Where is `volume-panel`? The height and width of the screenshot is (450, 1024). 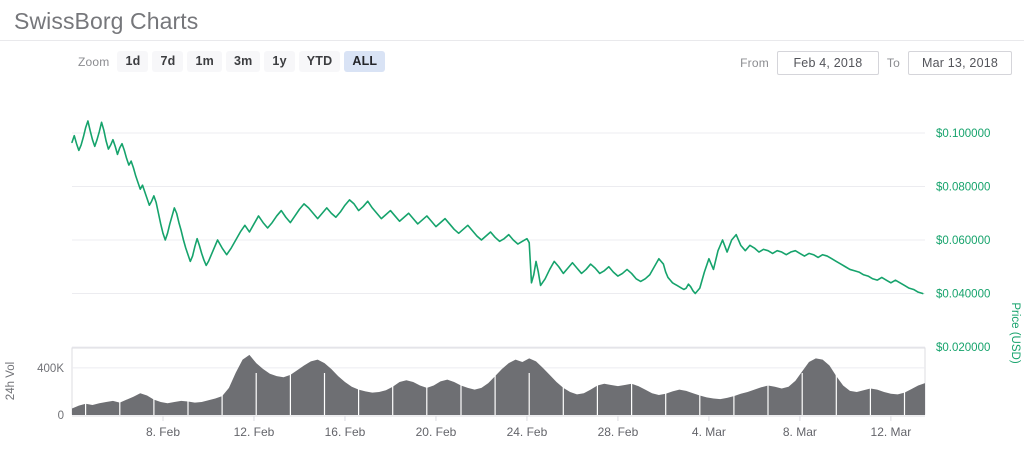 volume-panel is located at coordinates (498, 381).